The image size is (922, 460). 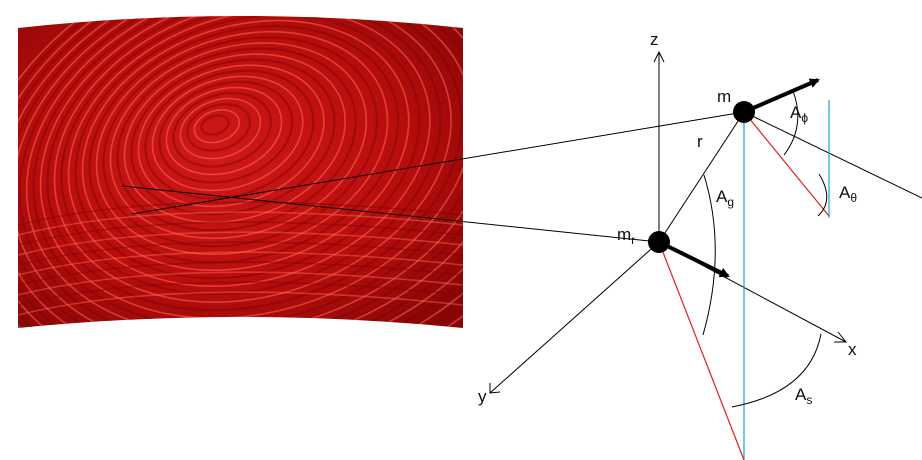 I want to click on distance-r-label: r, so click(x=700, y=141).